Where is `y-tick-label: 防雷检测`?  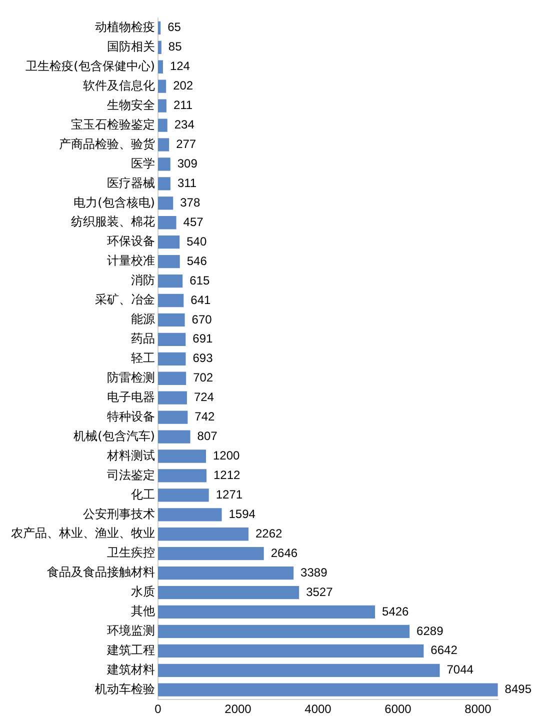
y-tick-label: 防雷检测 is located at coordinates (131, 377).